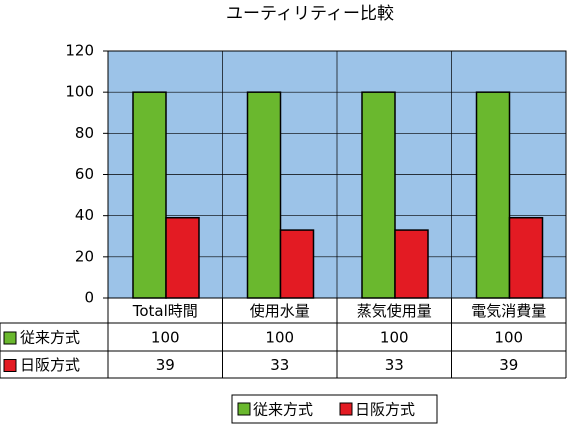  What do you see at coordinates (84, 215) in the screenshot?
I see `y-tick-label: 40` at bounding box center [84, 215].